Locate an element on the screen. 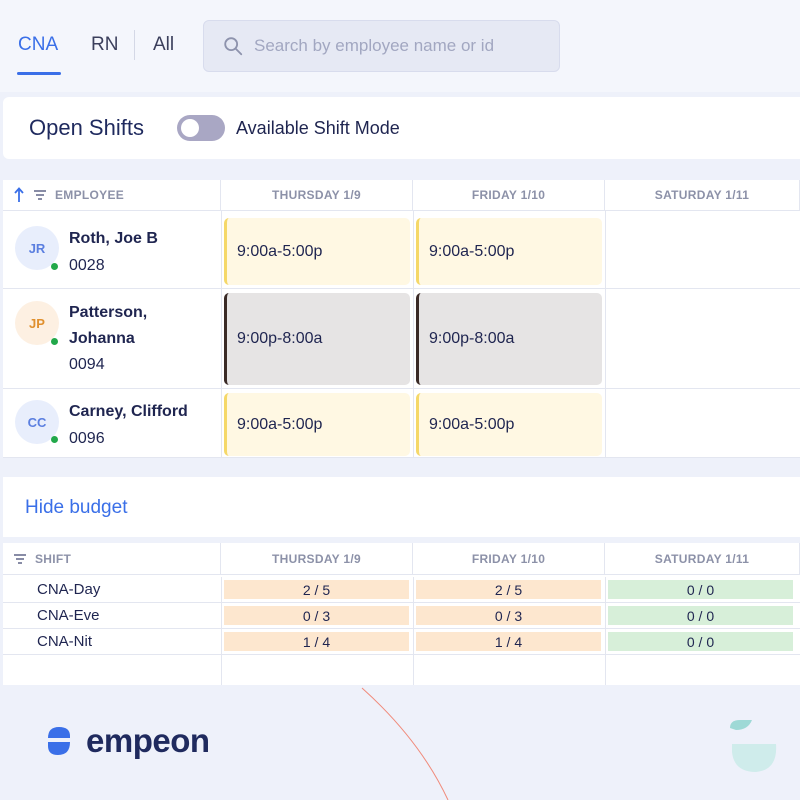 This screenshot has width=800, height=800. budget-shift-name: CNA-Nit is located at coordinates (64, 641).